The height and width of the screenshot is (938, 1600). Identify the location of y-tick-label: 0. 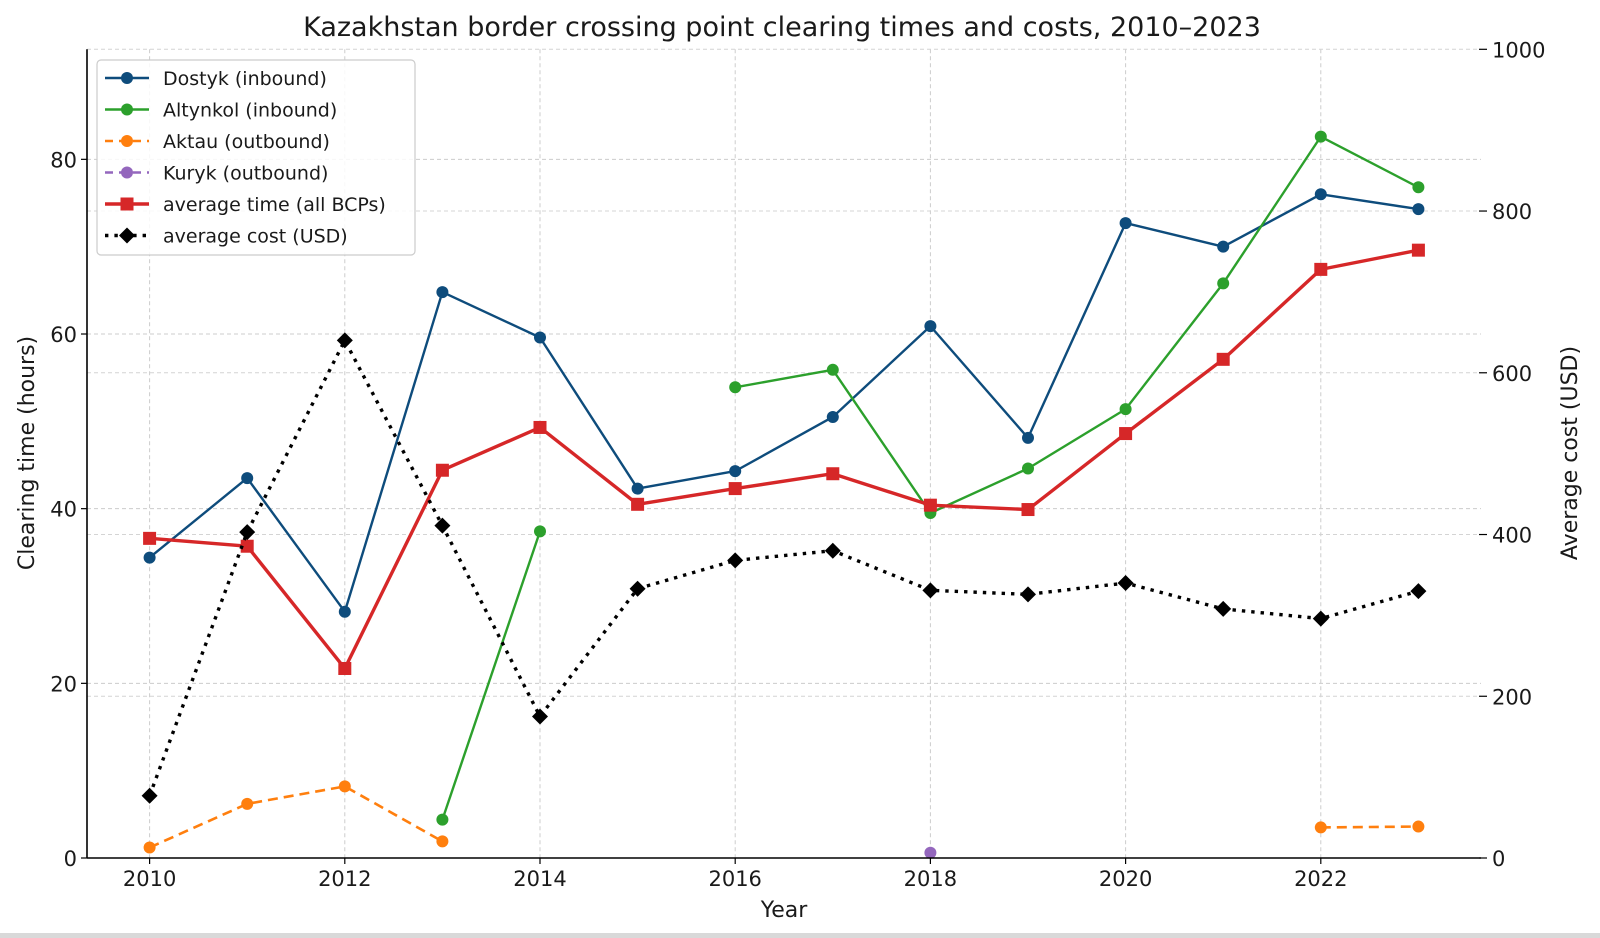
(70, 859).